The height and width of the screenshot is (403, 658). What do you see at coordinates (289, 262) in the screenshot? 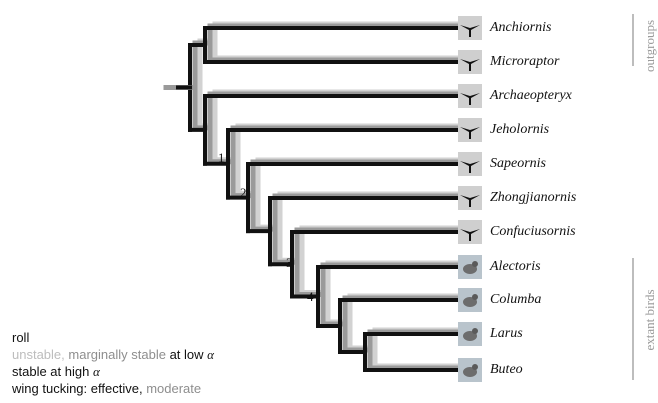
I see `node-label-3: 3` at bounding box center [289, 262].